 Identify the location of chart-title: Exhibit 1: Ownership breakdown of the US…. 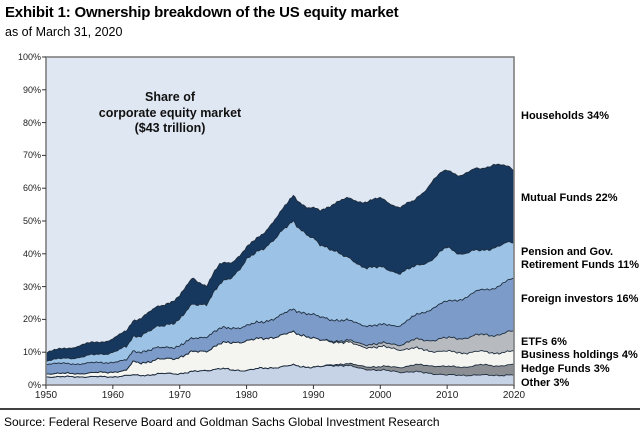
(202, 12).